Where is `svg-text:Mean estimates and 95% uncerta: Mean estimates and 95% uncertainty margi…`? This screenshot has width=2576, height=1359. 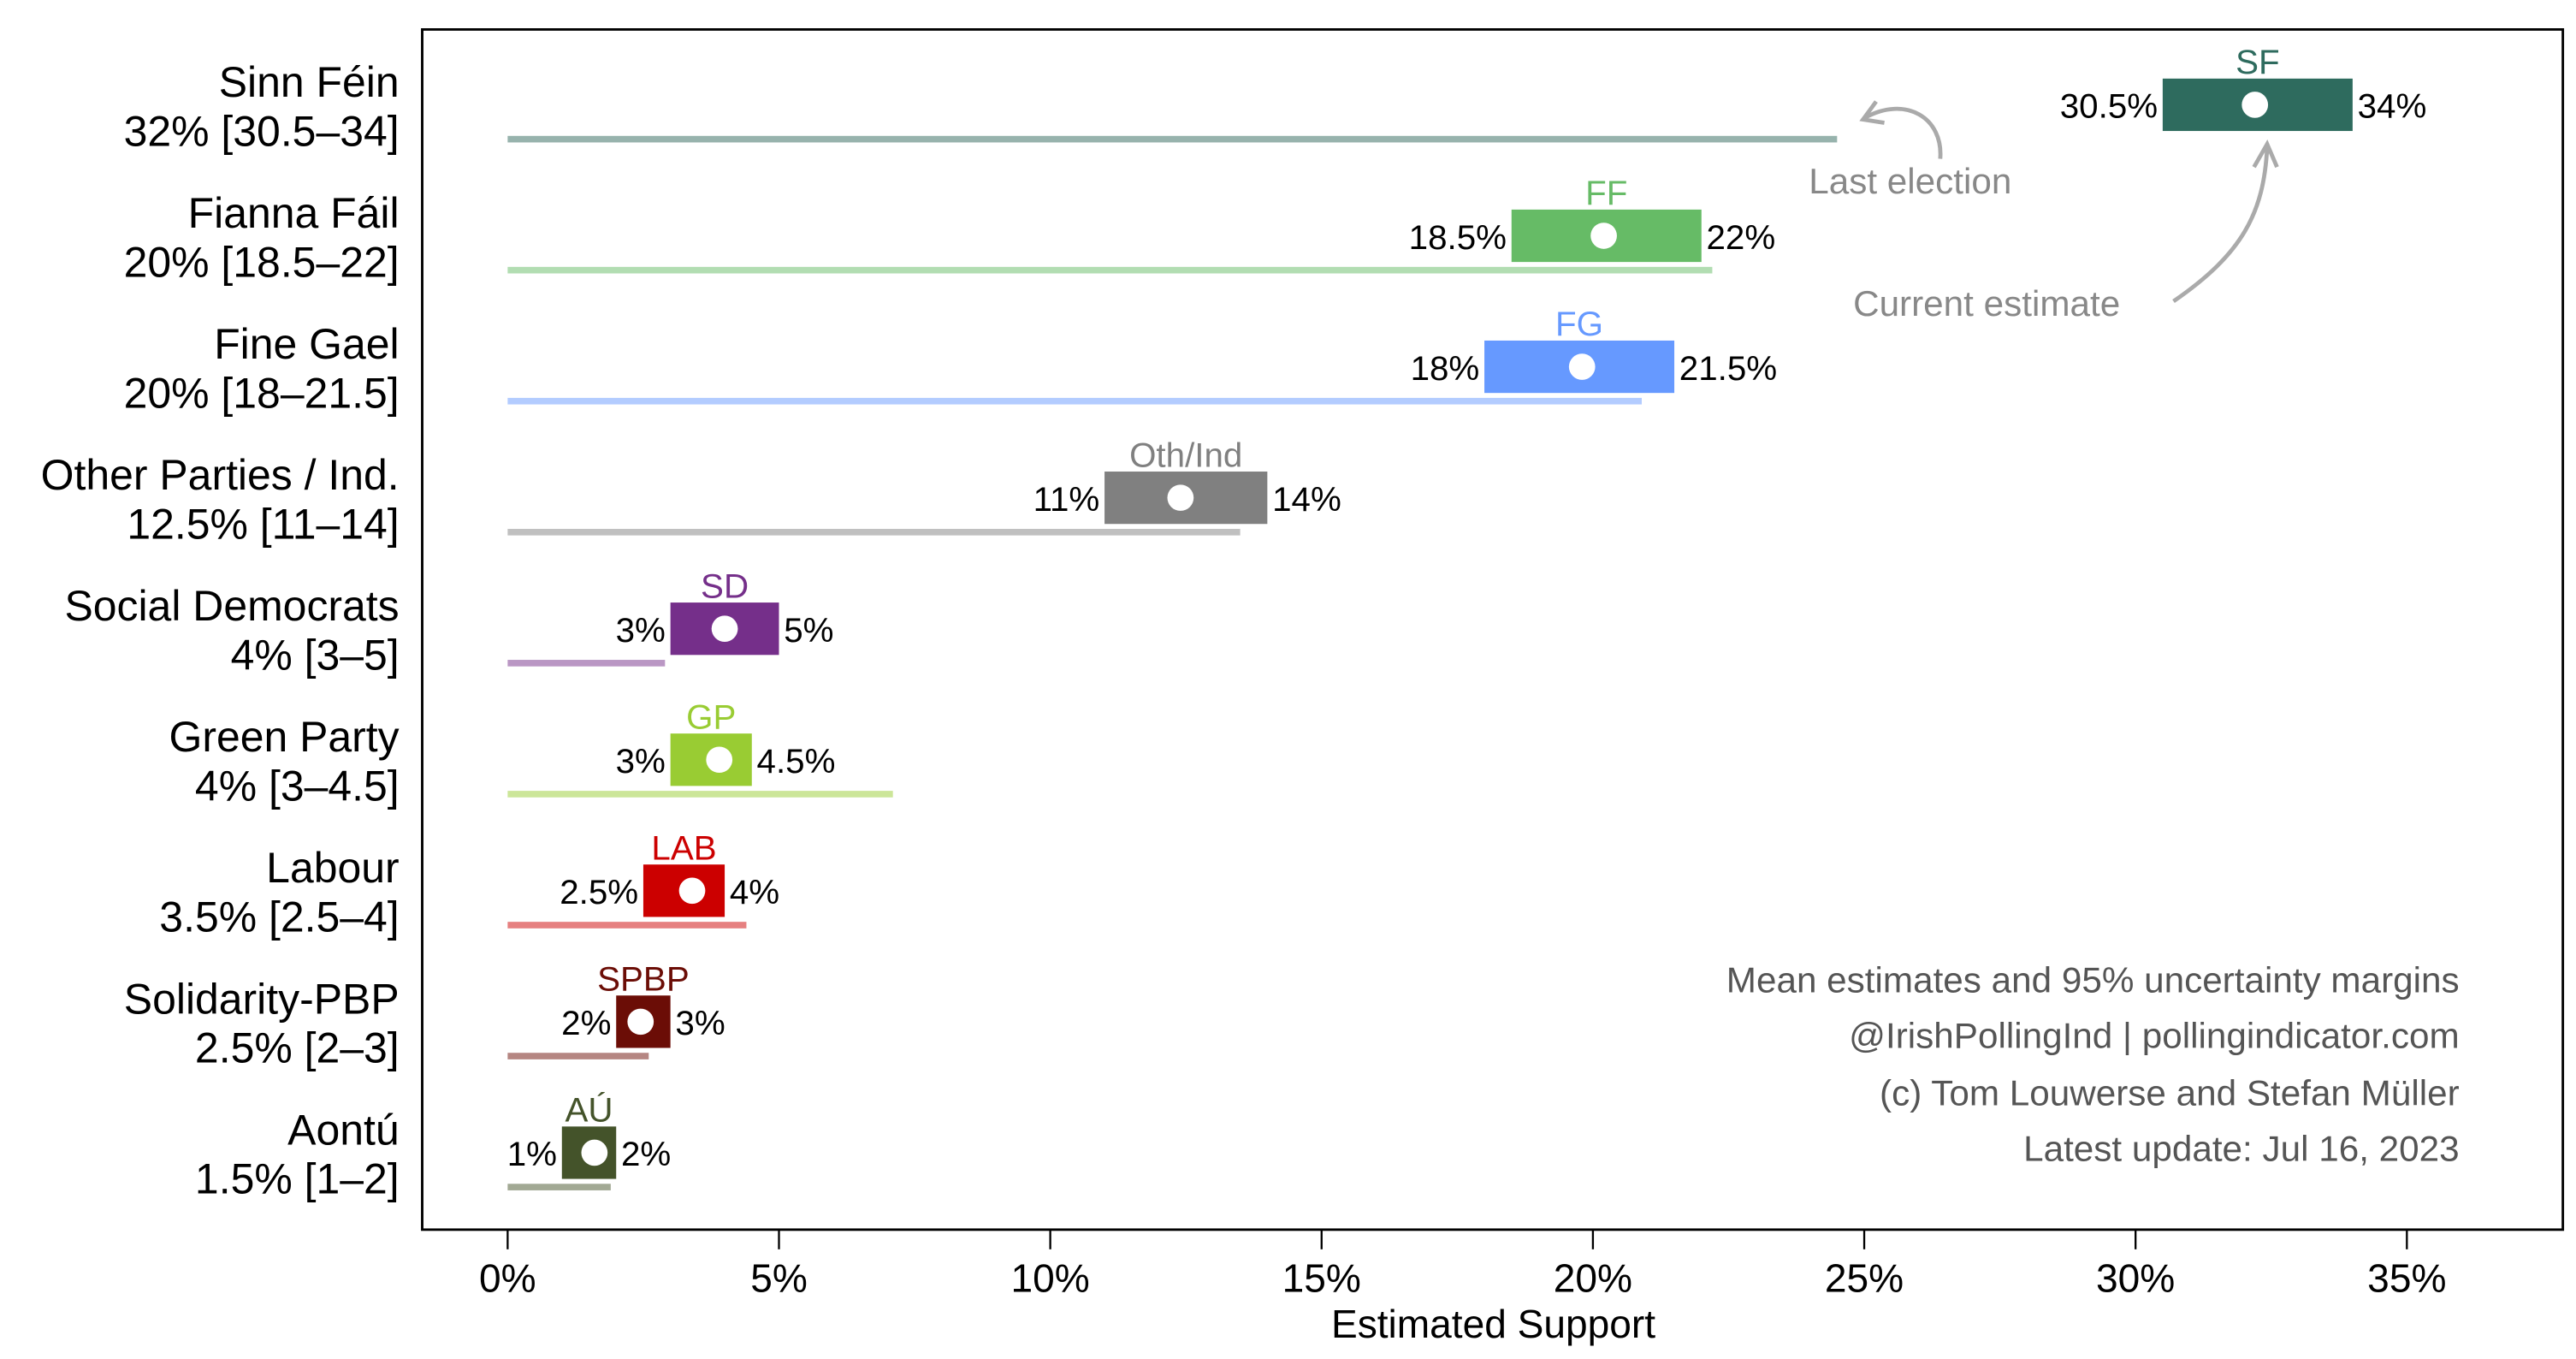
svg-text:Mean estimates and 95% uncerta: Mean estimates and 95% uncertainty margi… is located at coordinates (2093, 980).